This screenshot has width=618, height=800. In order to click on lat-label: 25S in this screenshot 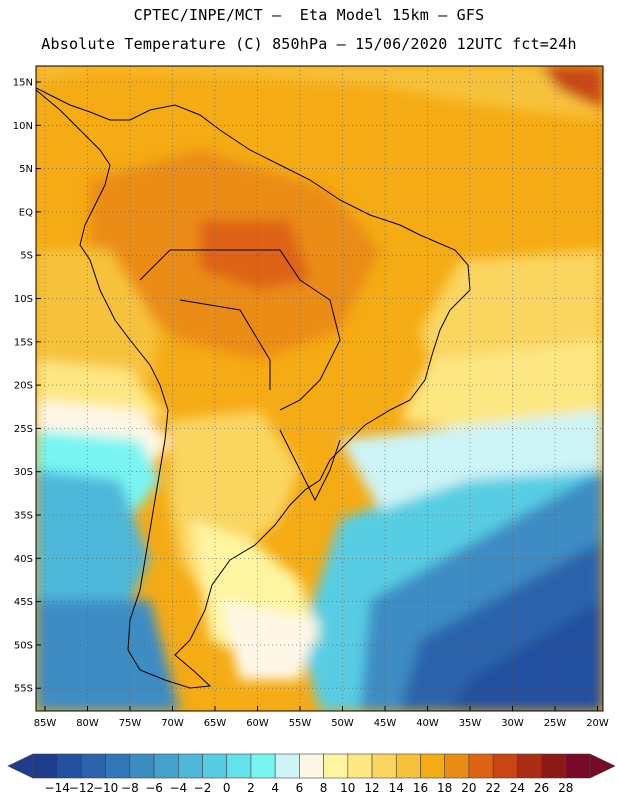, I will do `click(23, 429)`.